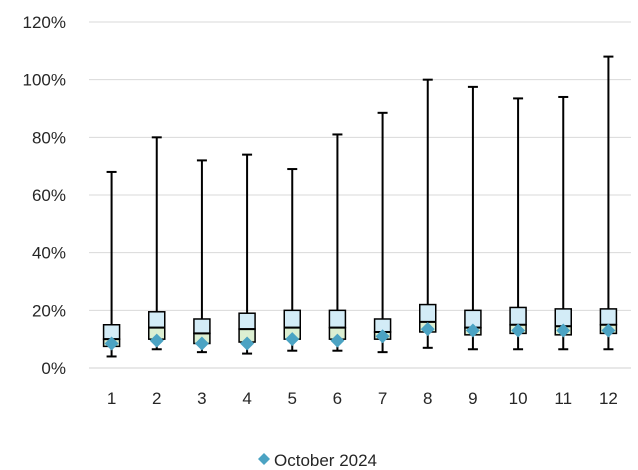 The image size is (638, 470). I want to click on x-tick-label: 10, so click(518, 398).